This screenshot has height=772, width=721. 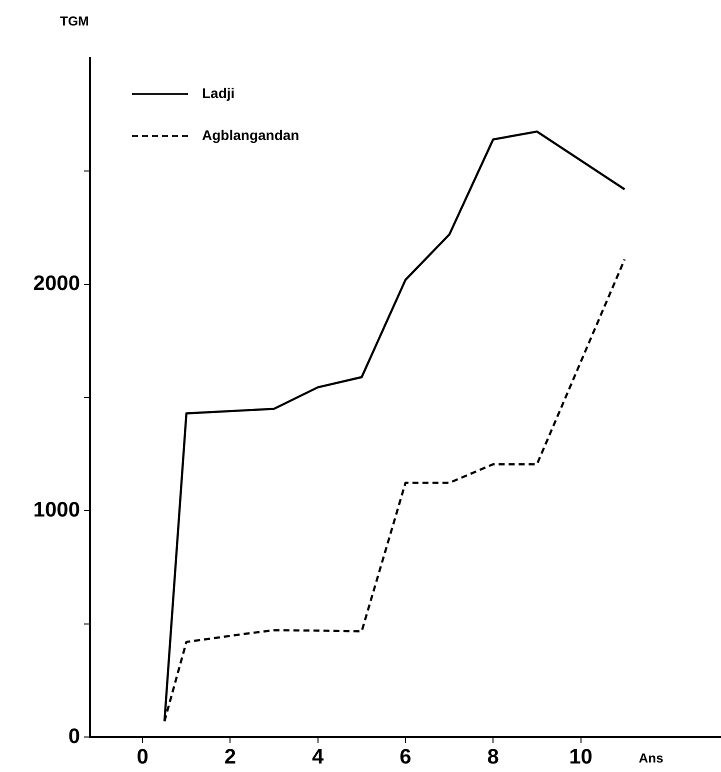 I want to click on x-tick-label: 2, so click(x=230, y=756).